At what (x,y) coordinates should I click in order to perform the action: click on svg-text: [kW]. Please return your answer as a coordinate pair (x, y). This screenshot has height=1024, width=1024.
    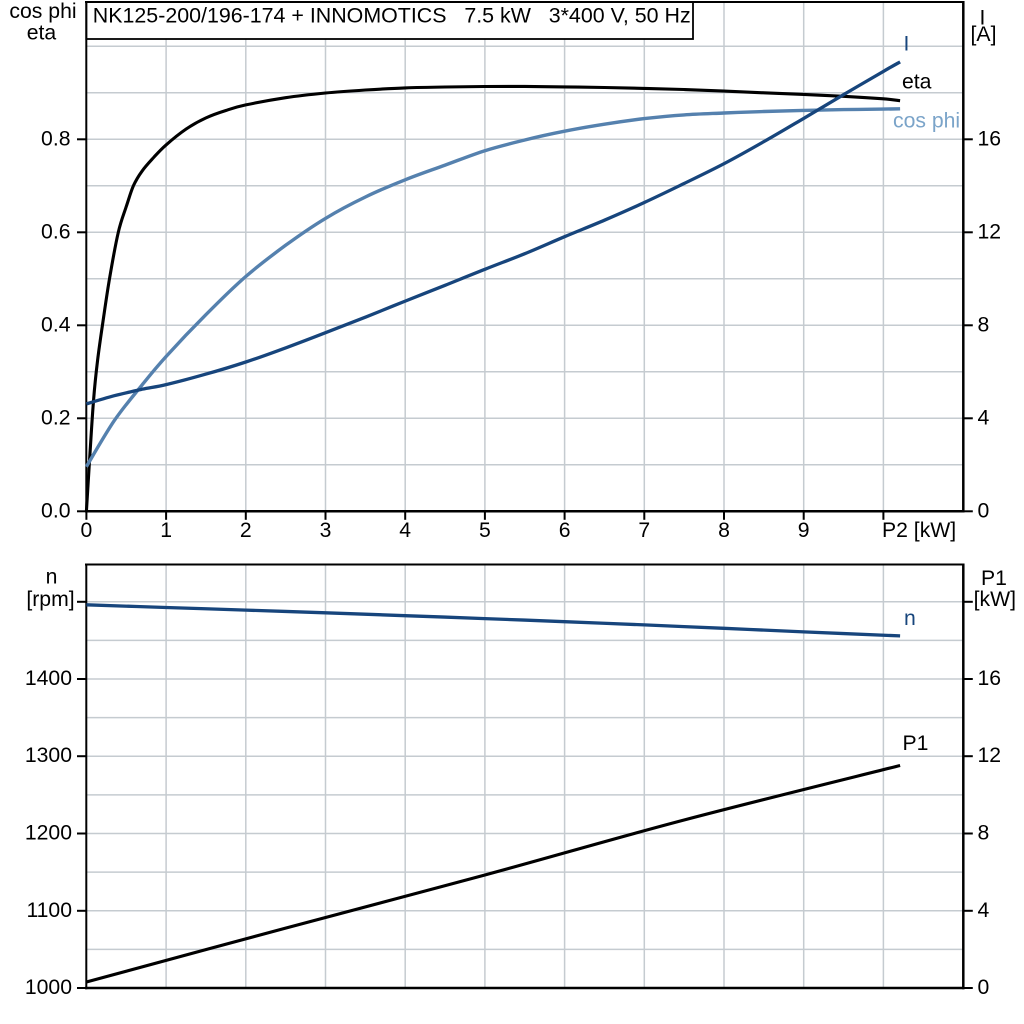
    Looking at the image, I should click on (995, 599).